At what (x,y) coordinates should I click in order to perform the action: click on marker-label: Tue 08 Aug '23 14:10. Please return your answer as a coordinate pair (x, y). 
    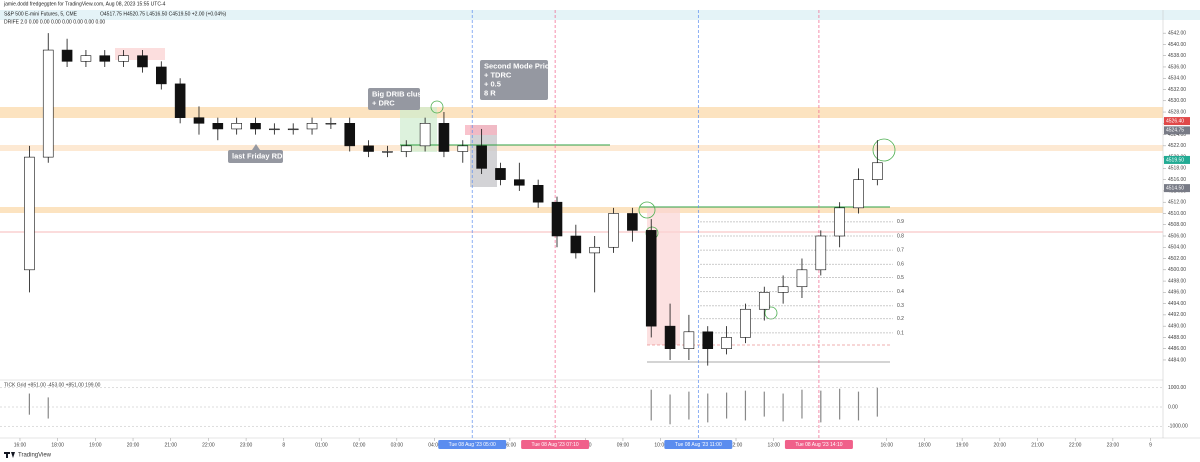
    Looking at the image, I should click on (818, 445).